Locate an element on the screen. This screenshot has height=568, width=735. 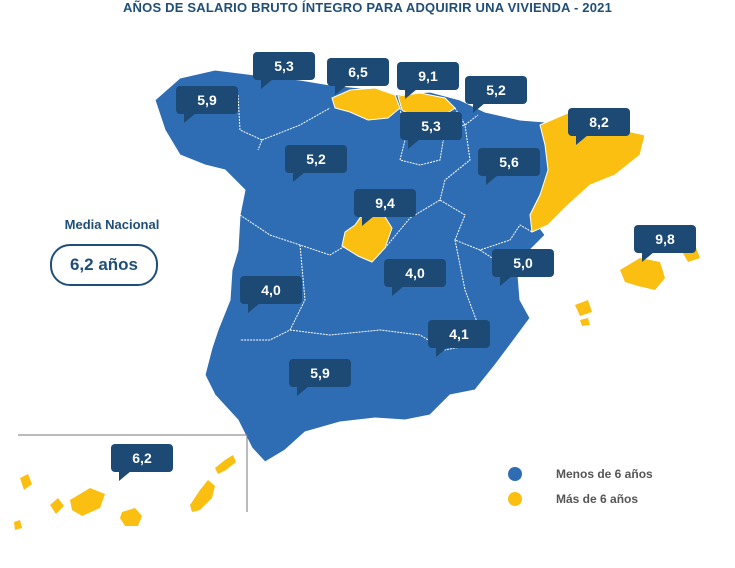
bubble-la-rioja: 5,3 is located at coordinates (431, 130).